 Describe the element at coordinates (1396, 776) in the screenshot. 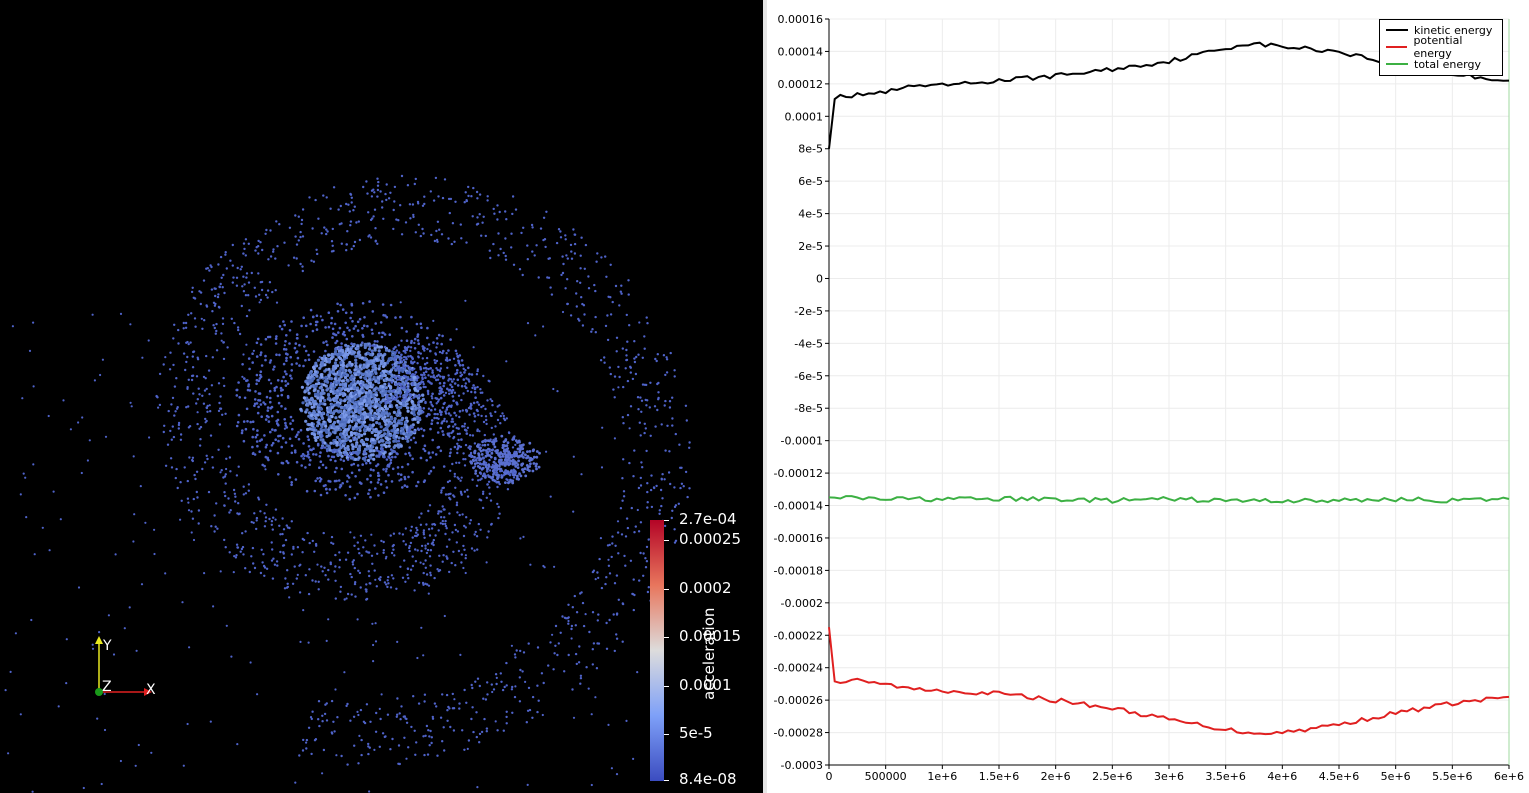

I see `x-tick-label: 5e+6` at that location.